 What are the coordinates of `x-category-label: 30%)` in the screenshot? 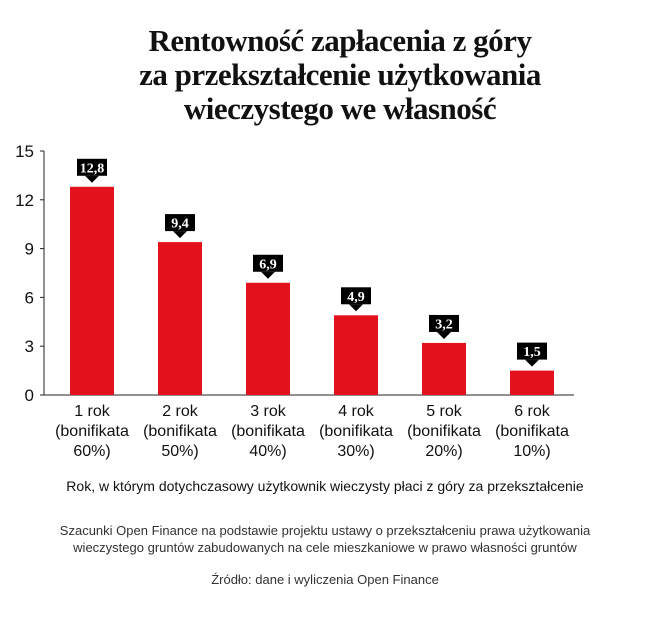 It's located at (355, 451).